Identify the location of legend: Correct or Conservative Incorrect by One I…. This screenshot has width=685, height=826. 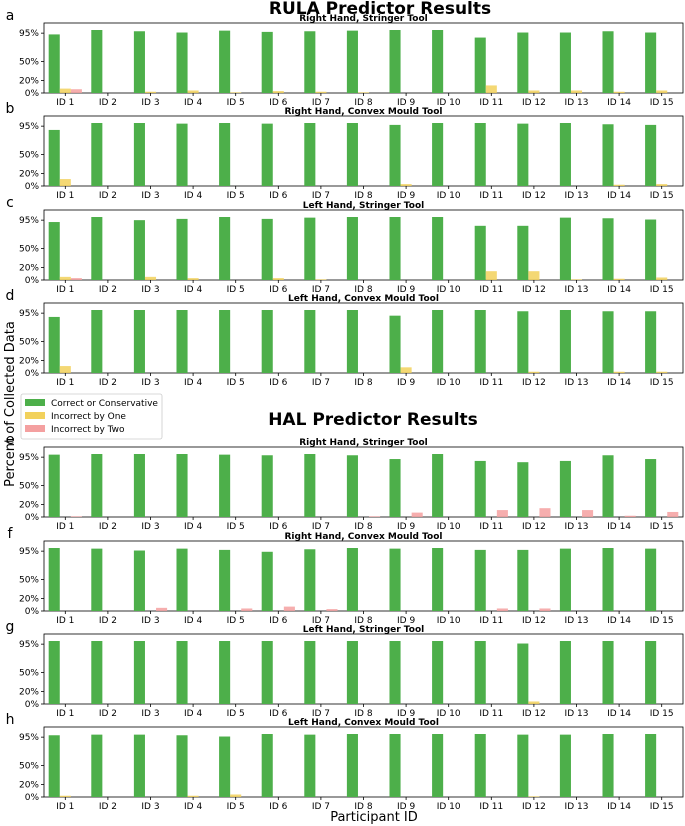
(91, 416).